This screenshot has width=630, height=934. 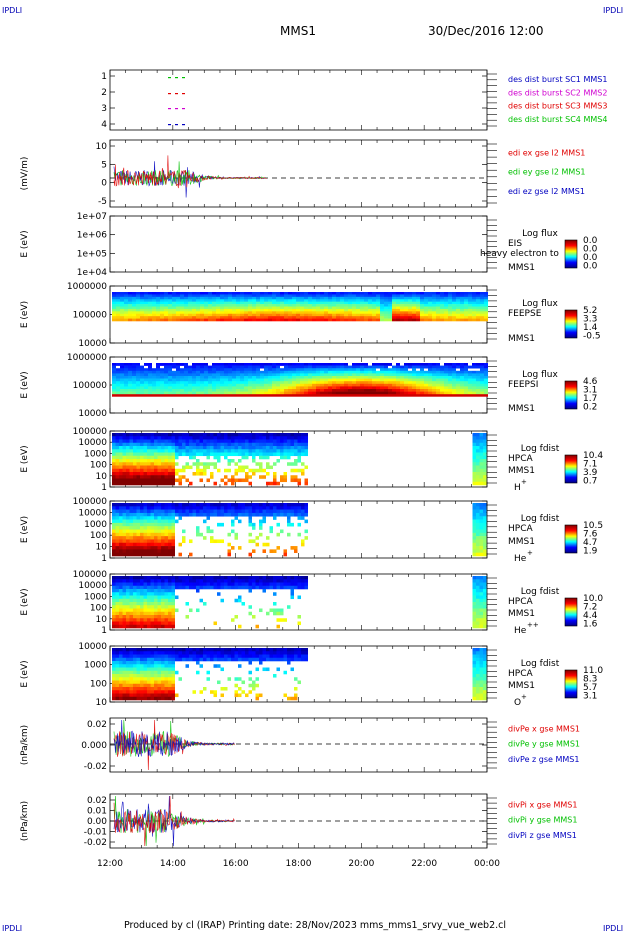 I want to click on colorbar-tick: 3.3, so click(x=590, y=320).